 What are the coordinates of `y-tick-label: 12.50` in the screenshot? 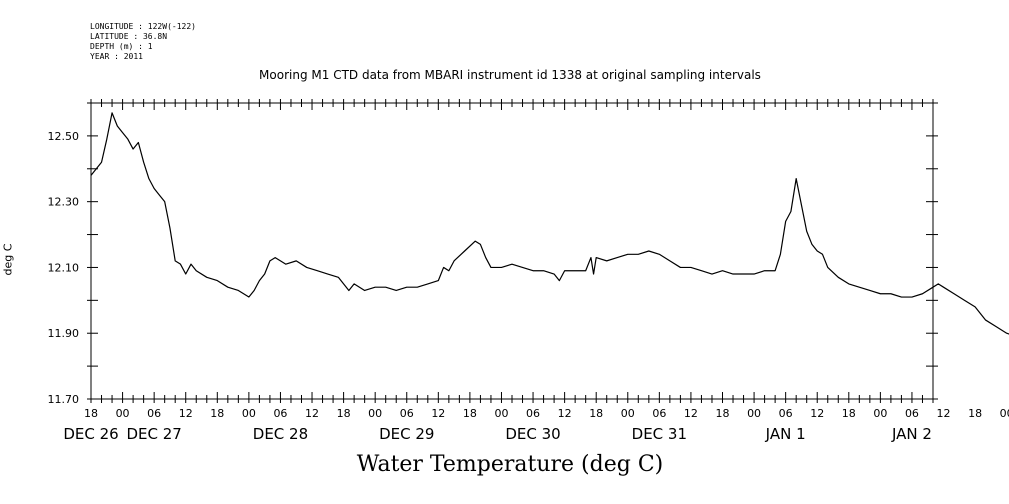 It's located at (64, 136).